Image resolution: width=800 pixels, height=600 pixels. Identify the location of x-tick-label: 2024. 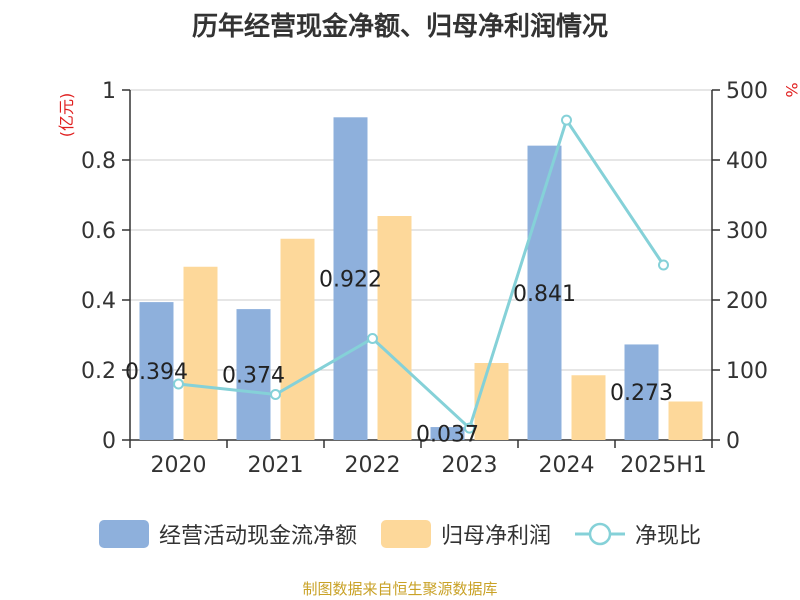
(567, 465).